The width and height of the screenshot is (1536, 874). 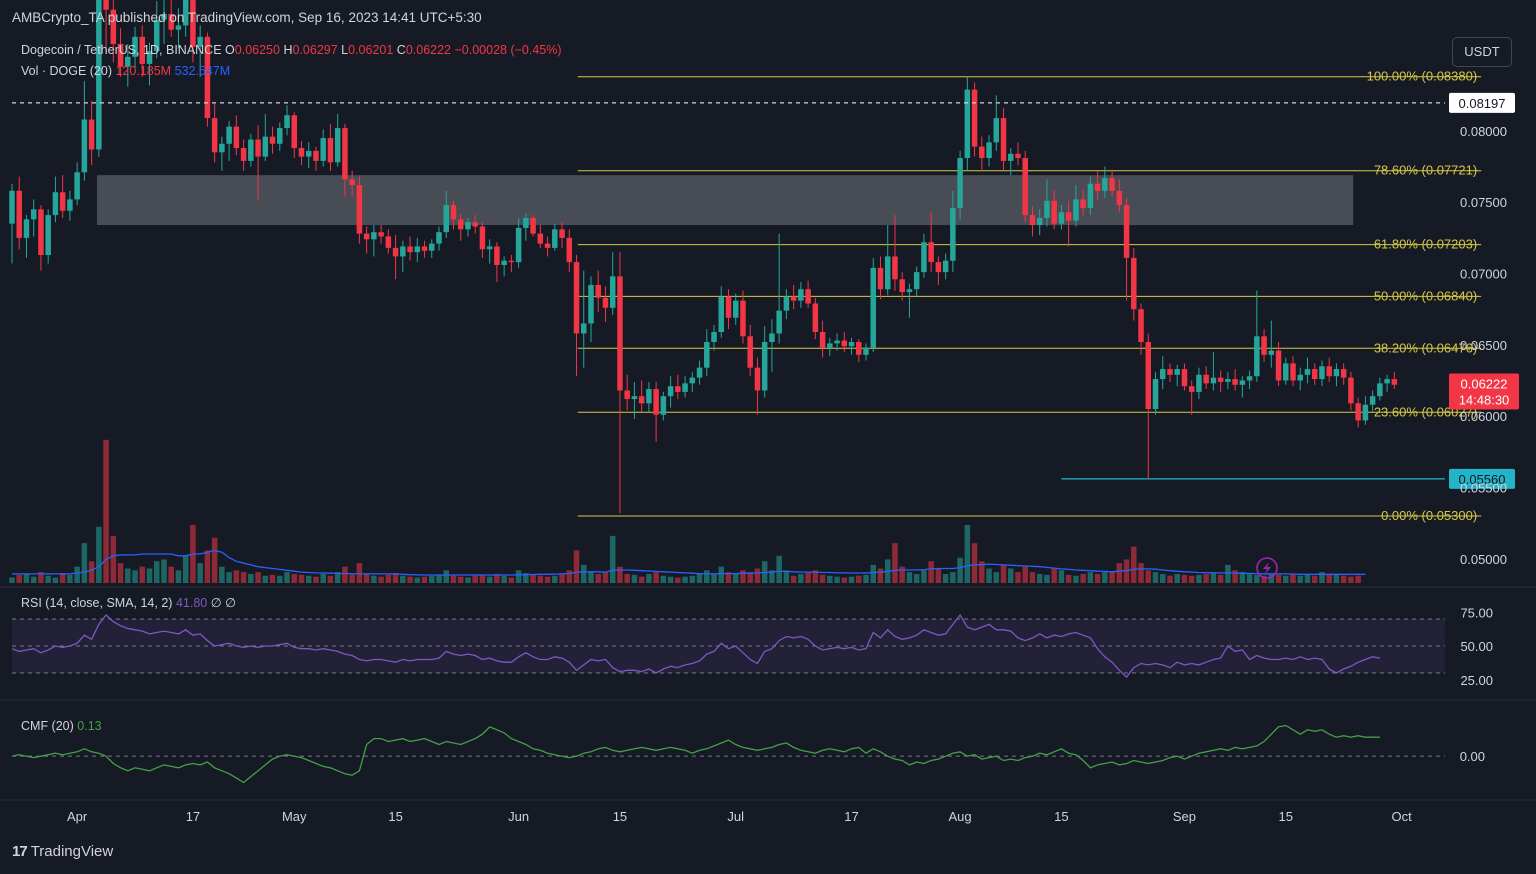 What do you see at coordinates (257, 50) in the screenshot?
I see `open-value: 0.06250` at bounding box center [257, 50].